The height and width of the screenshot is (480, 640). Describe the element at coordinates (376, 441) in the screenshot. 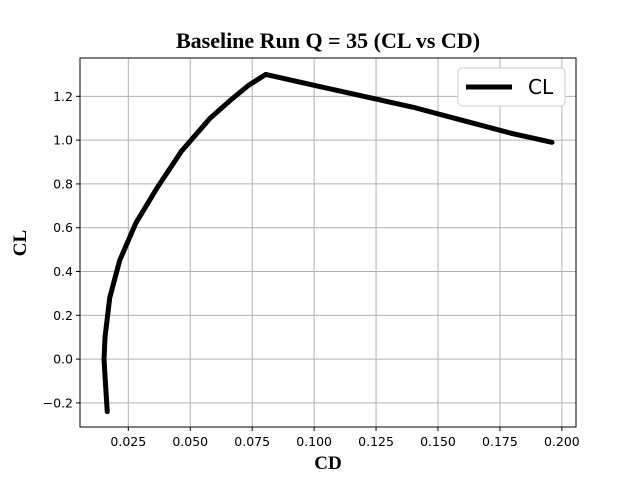

I see `x-tick-label: 0.125` at that location.